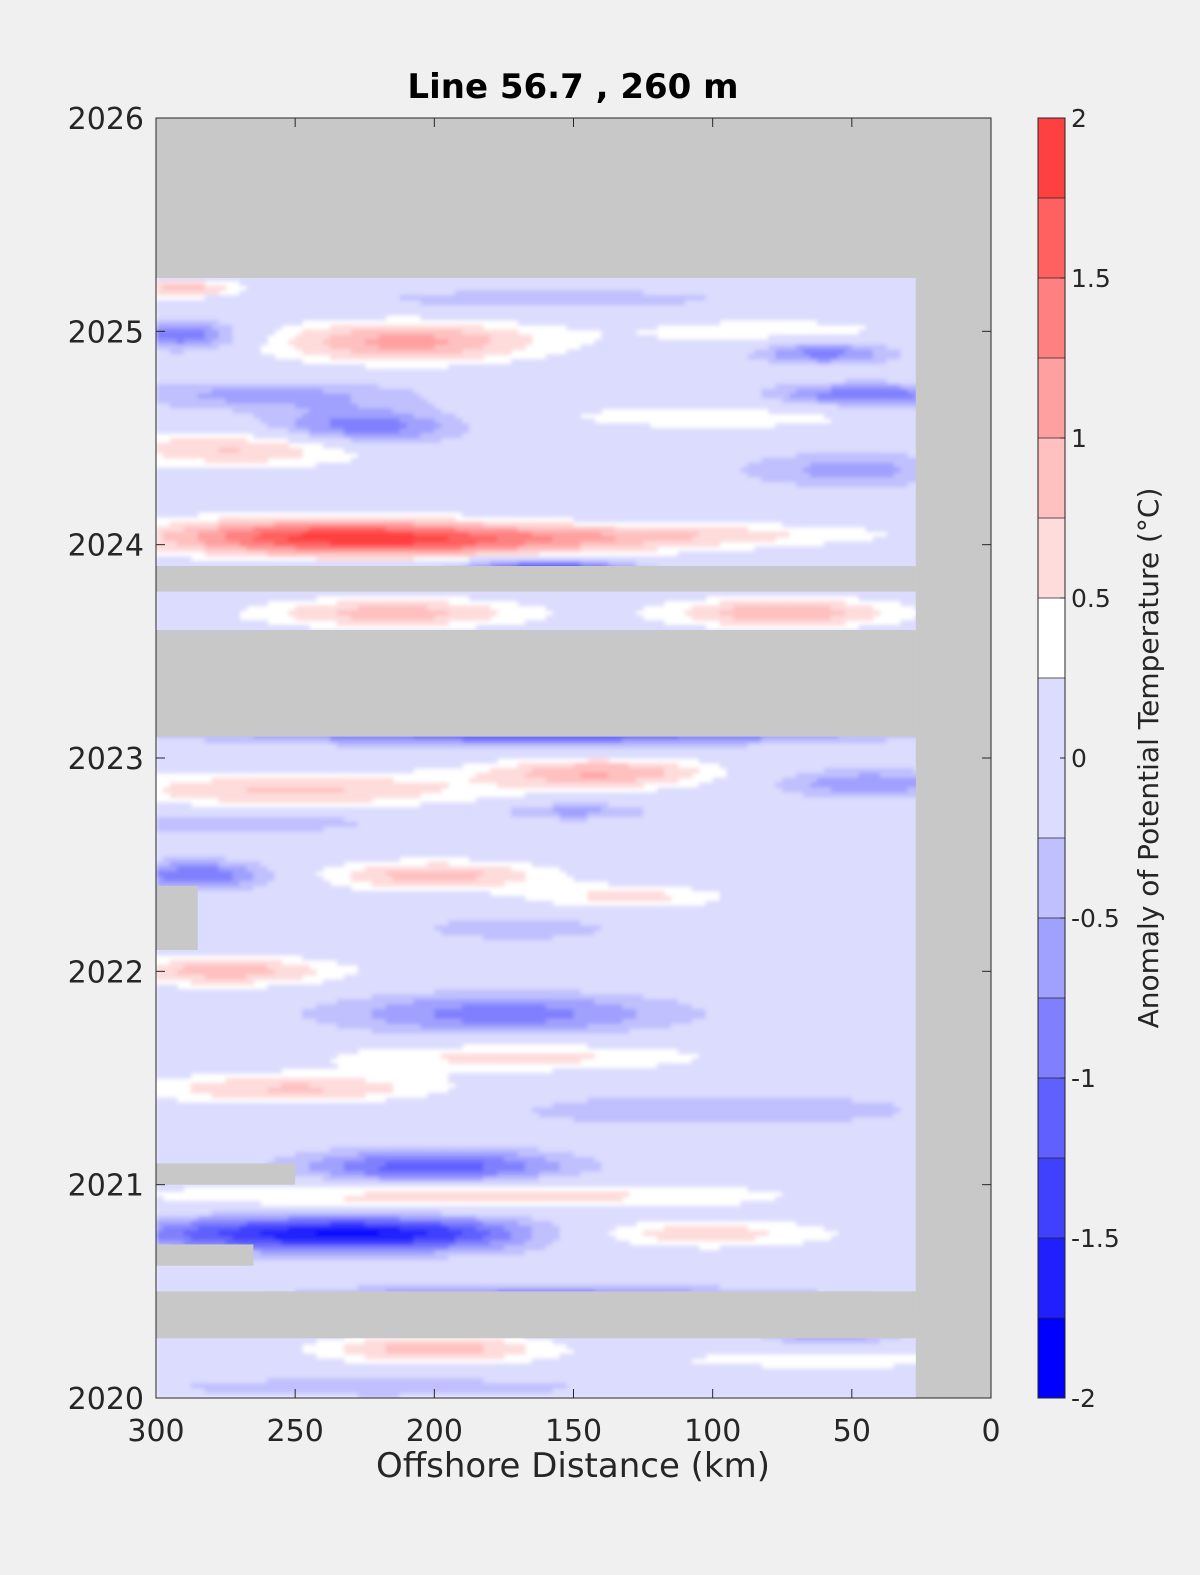 The image size is (1200, 1575). I want to click on chart-title: Line 56.7 , 260 m, so click(572, 87).